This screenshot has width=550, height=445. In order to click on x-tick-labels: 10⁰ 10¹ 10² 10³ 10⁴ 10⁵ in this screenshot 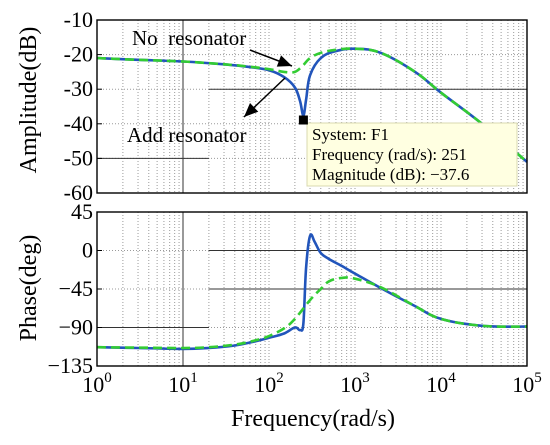, I will do `click(312, 383)`.